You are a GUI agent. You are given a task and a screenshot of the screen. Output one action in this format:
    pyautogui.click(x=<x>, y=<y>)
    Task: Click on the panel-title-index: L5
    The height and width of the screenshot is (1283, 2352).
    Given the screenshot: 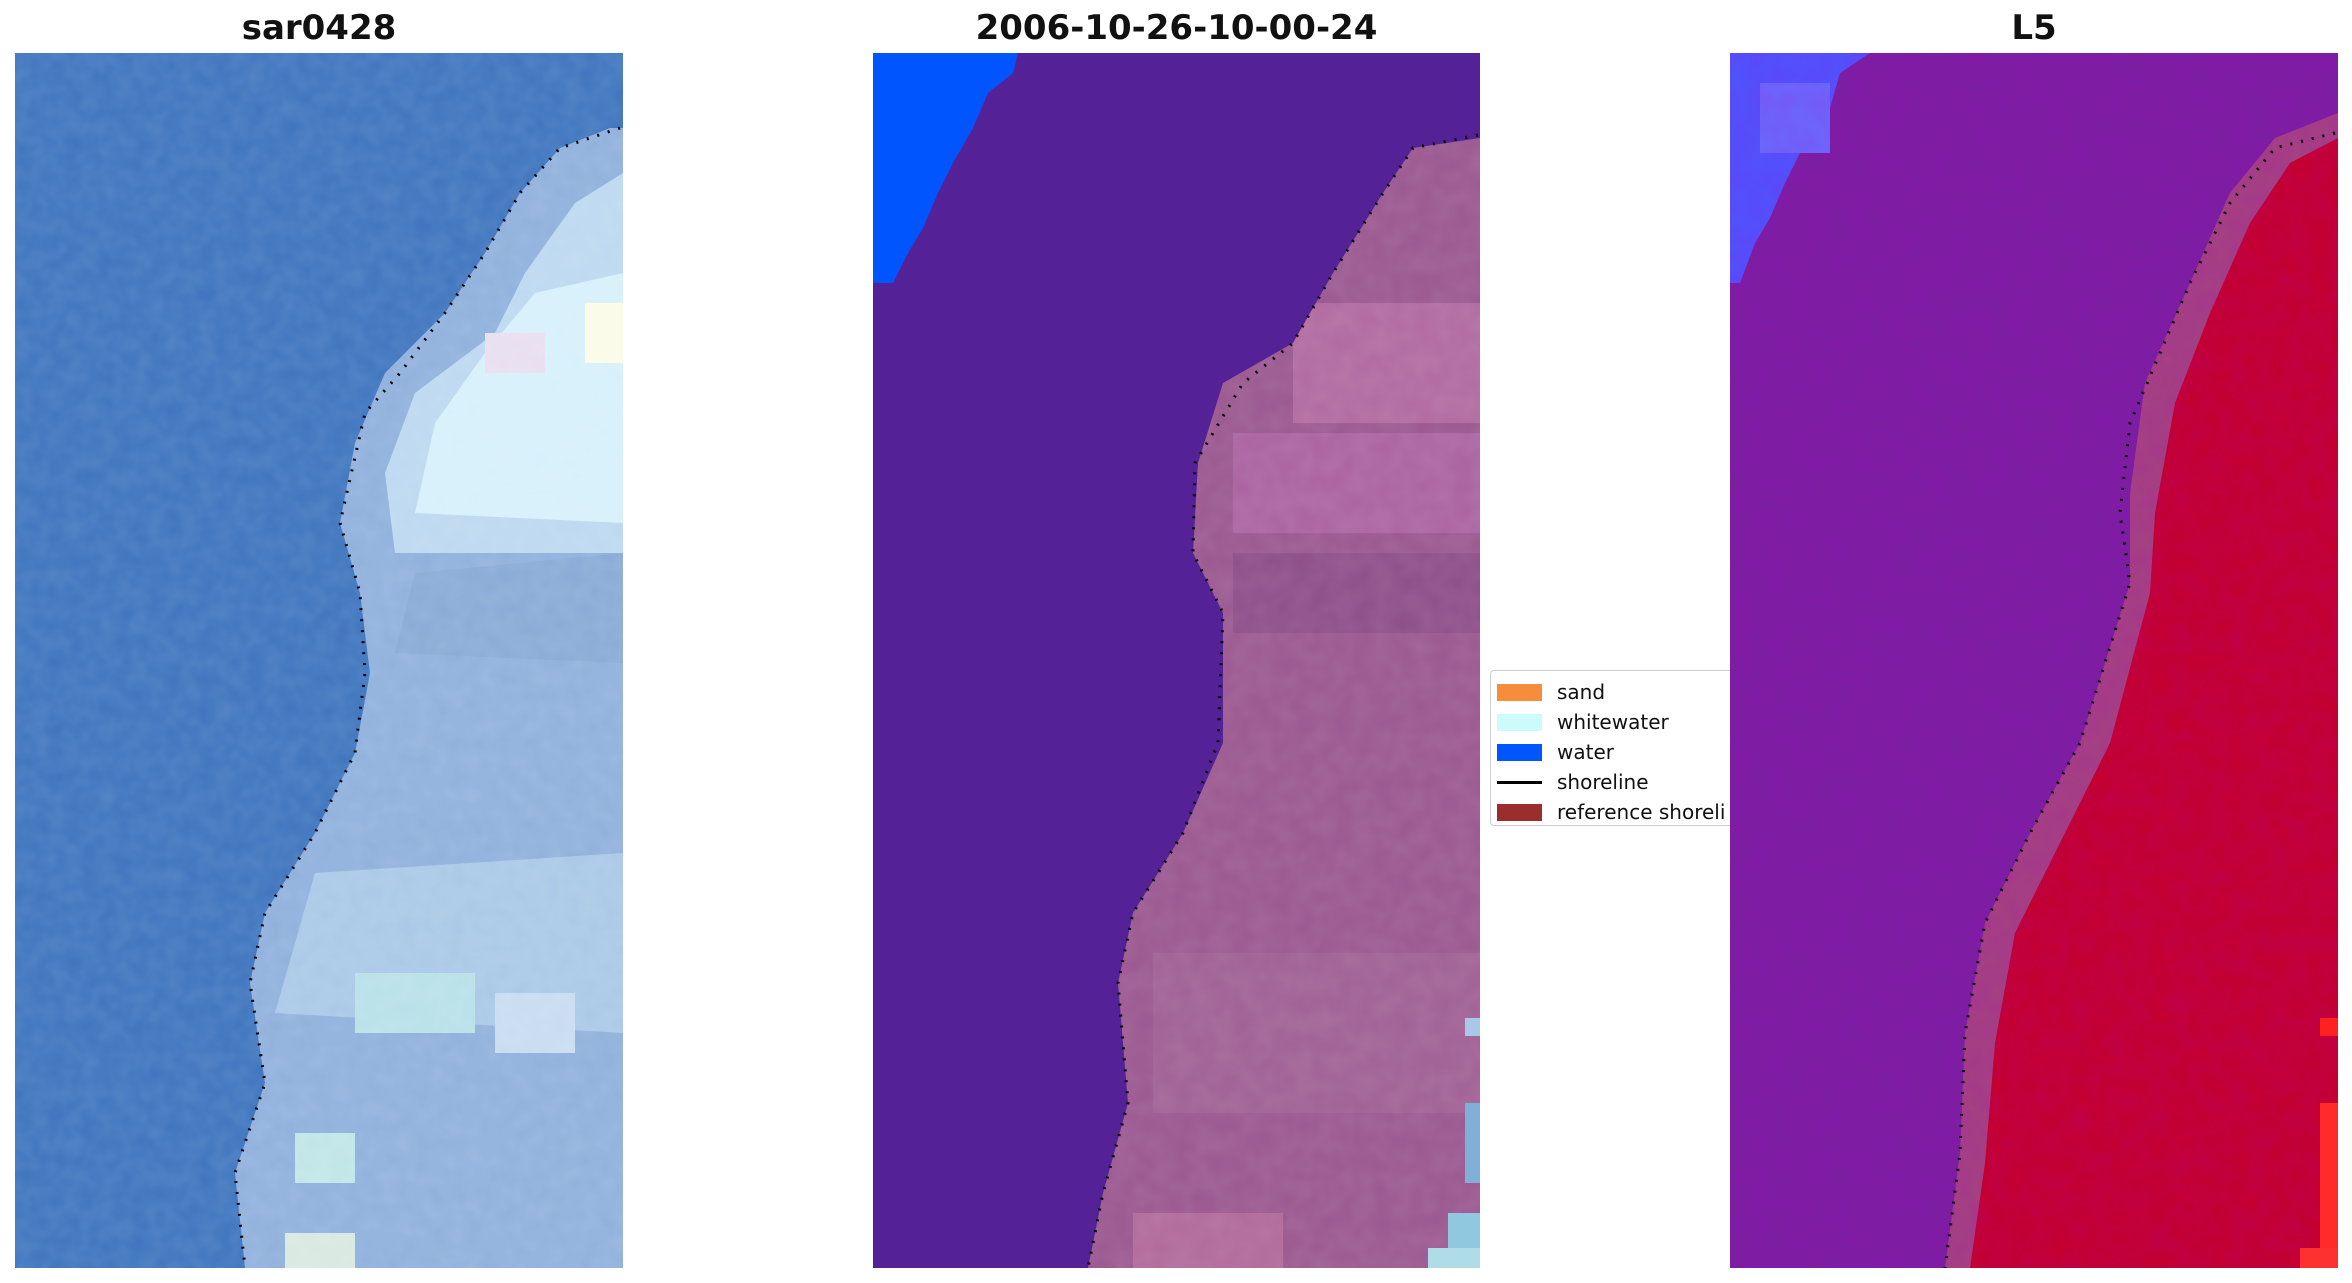 What is the action you would take?
    pyautogui.click(x=2034, y=28)
    